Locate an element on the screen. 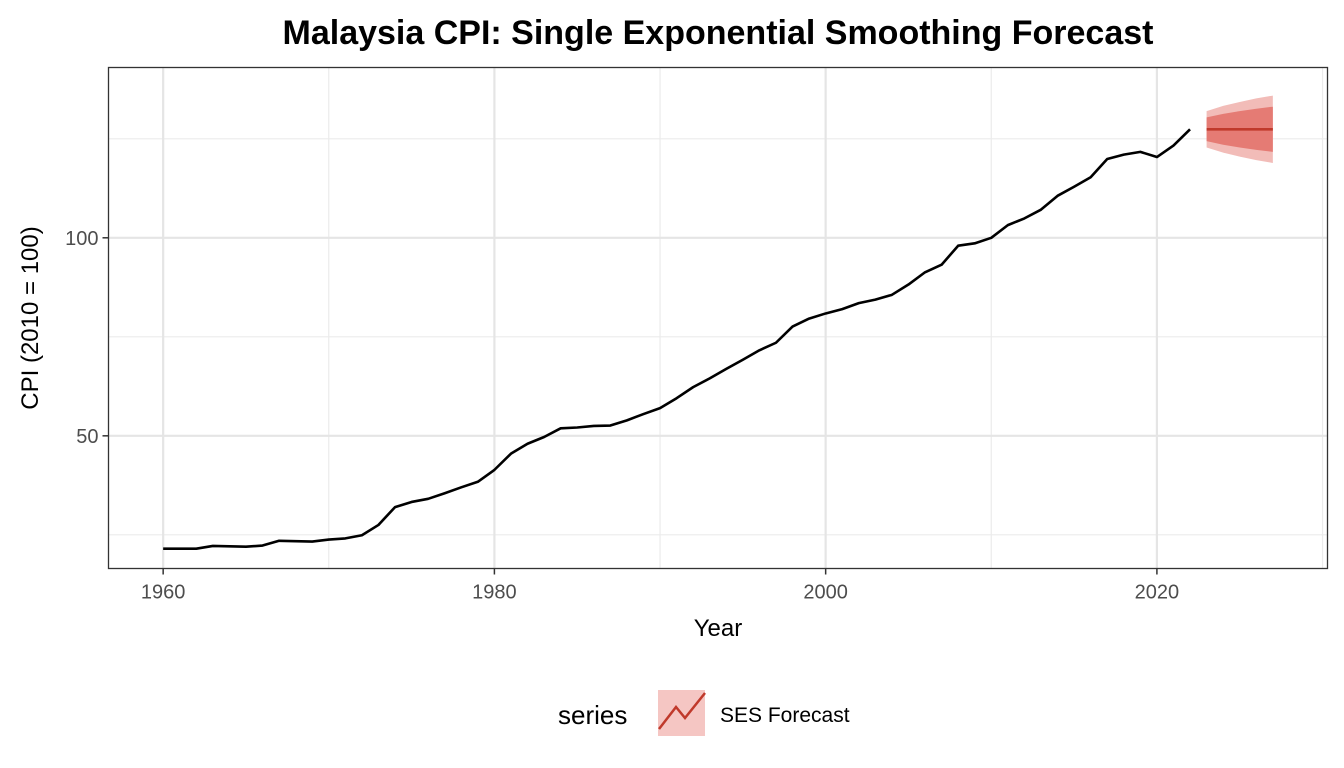  x-tick-label: 2020 is located at coordinates (1157, 593).